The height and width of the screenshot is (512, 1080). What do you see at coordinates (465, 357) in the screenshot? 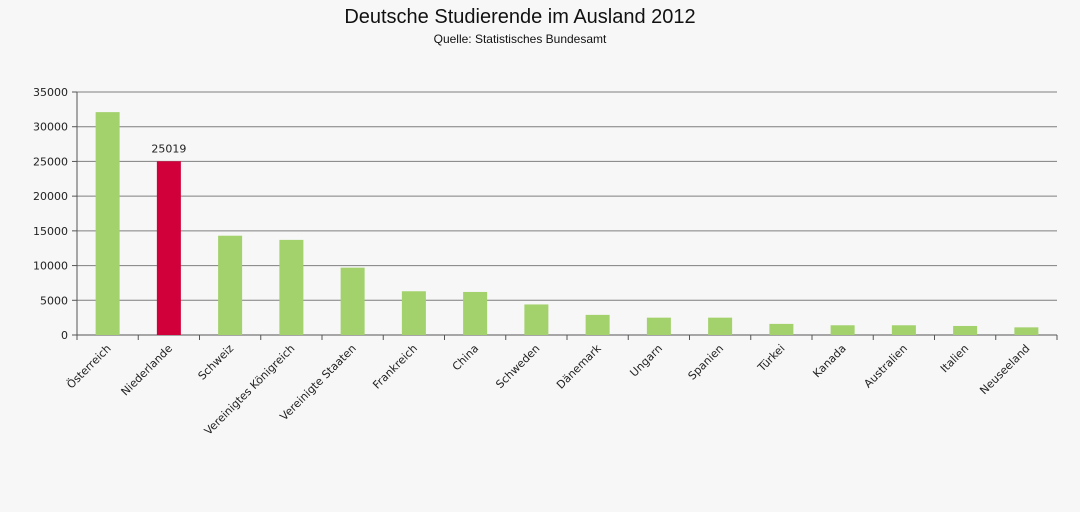
I see `x-tick-label: China` at bounding box center [465, 357].